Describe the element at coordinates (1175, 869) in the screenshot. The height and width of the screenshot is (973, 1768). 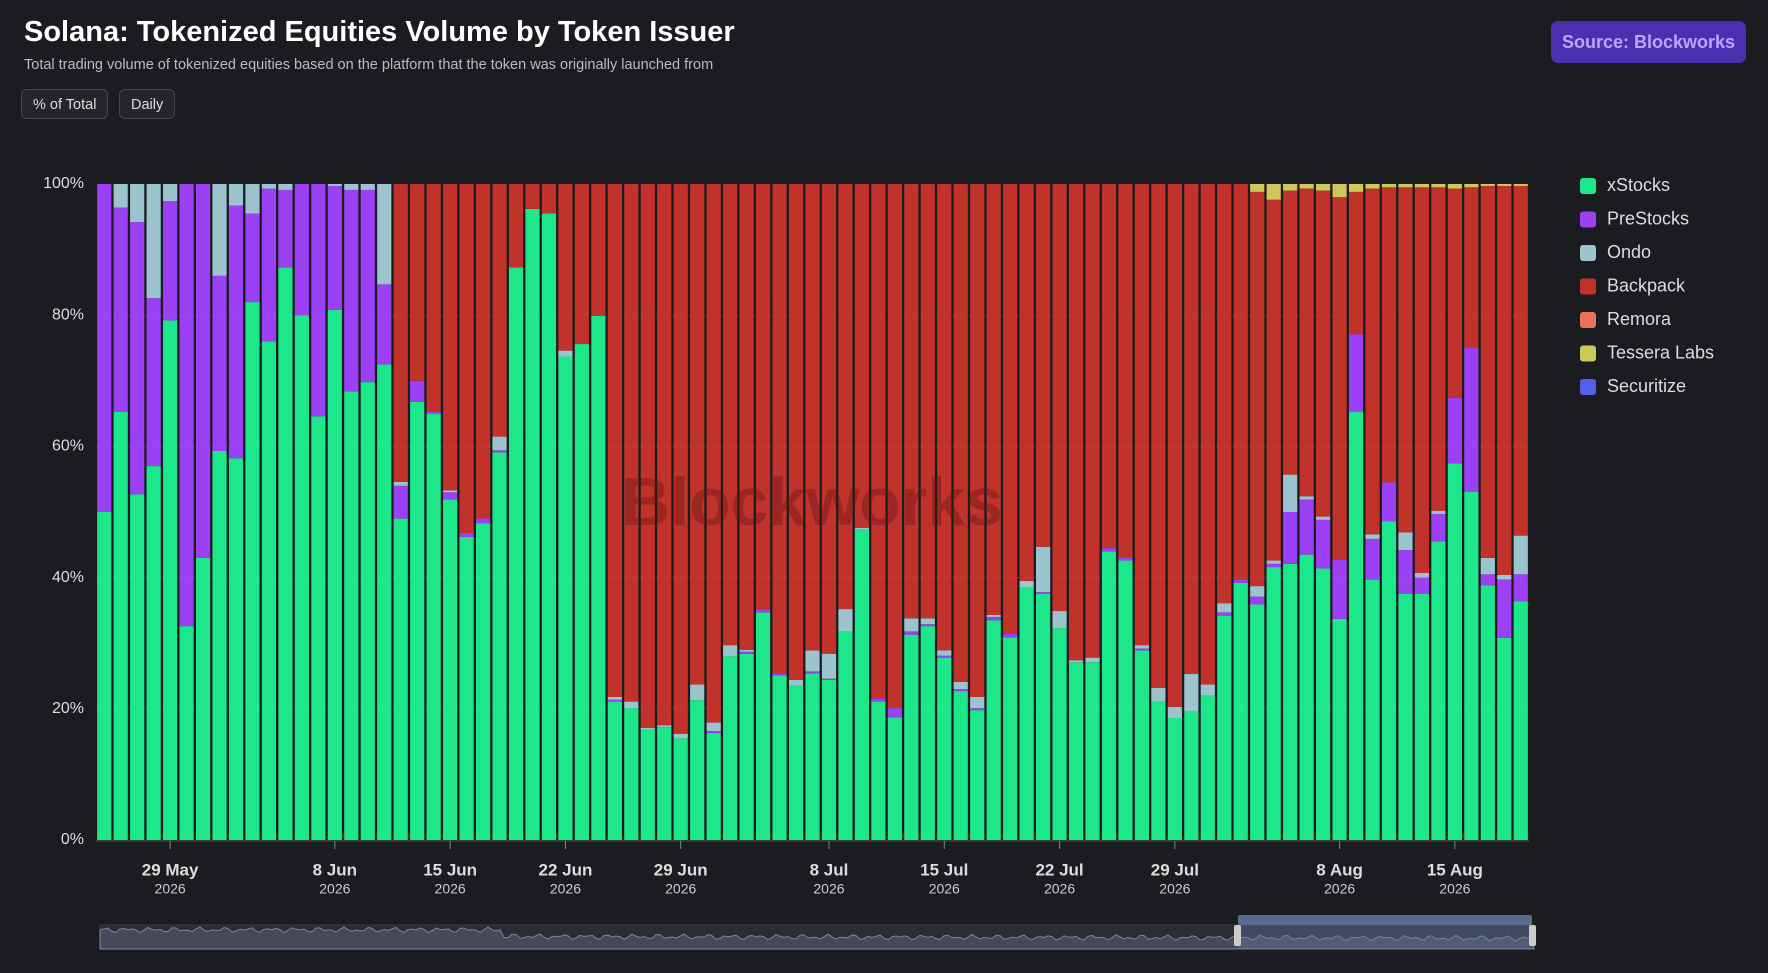
I see `x-tick-label: 29 Jul` at that location.